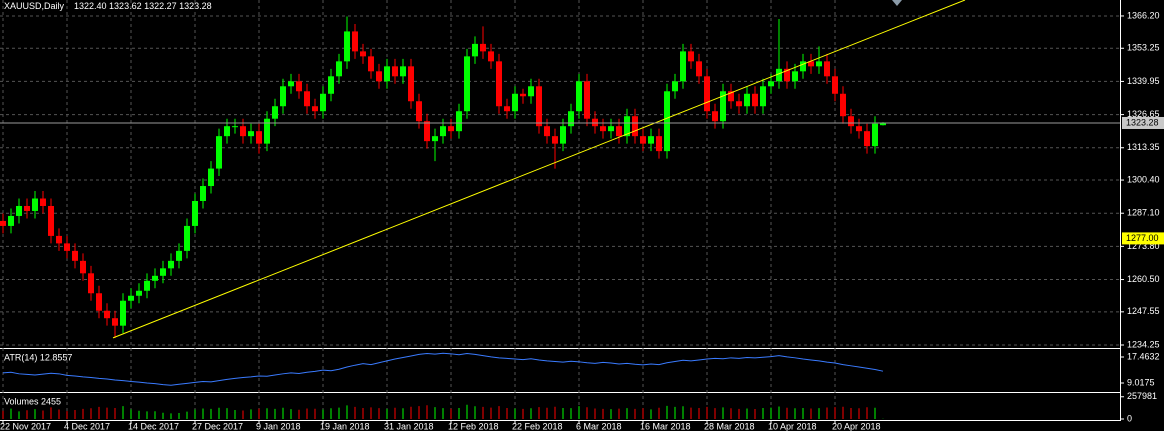  Describe the element at coordinates (1141, 382) in the screenshot. I see `y-tick-label: 9.0175` at that location.